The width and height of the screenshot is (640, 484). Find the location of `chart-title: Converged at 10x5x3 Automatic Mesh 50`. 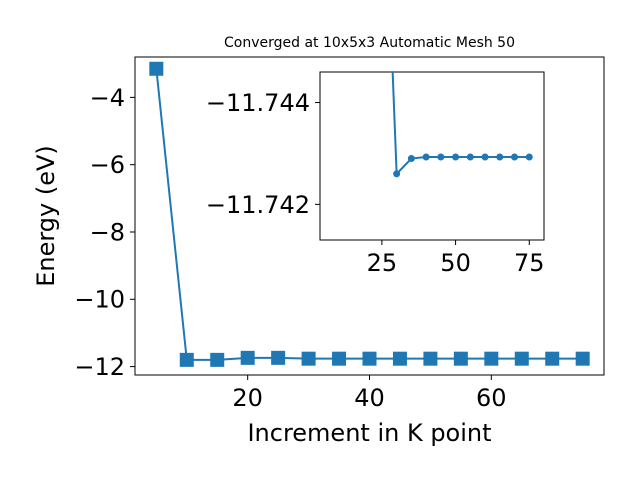

chart-title: Converged at 10x5x3 Automatic Mesh 50 is located at coordinates (369, 43).